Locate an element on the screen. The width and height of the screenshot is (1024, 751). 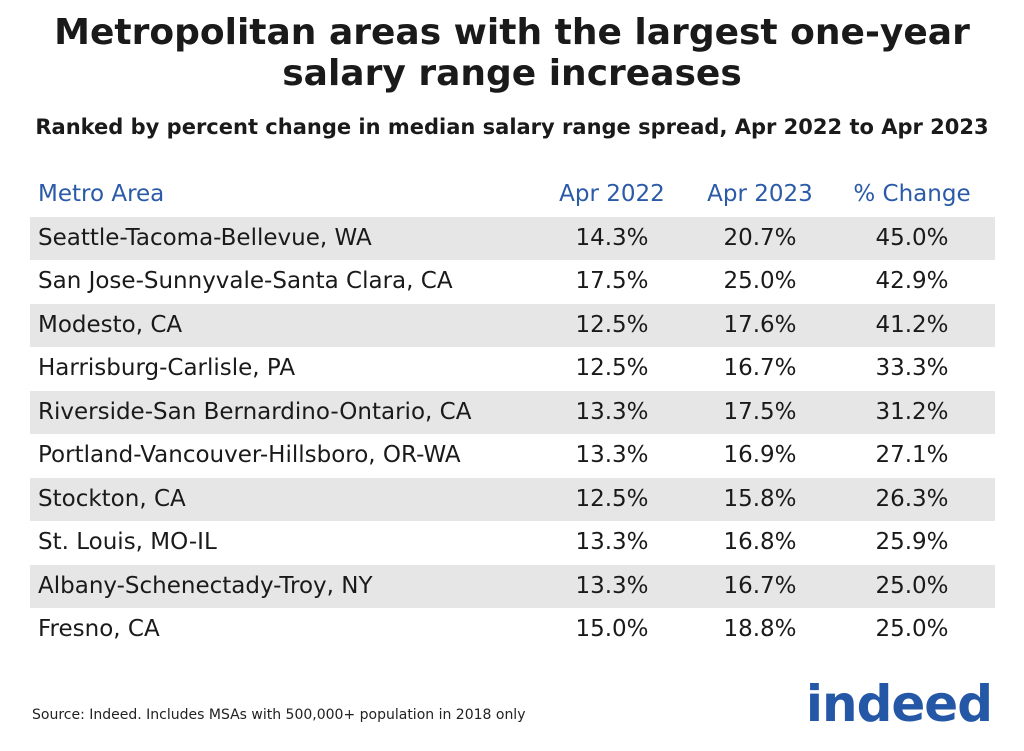
table-cell: St. Louis, MO-IL is located at coordinates (127, 542).